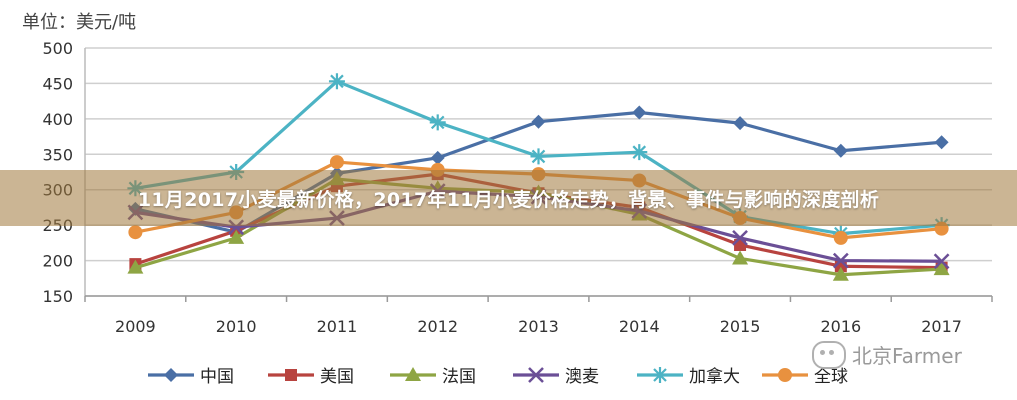 The width and height of the screenshot is (1017, 400). I want to click on y-tick-label: 350, so click(57, 154).